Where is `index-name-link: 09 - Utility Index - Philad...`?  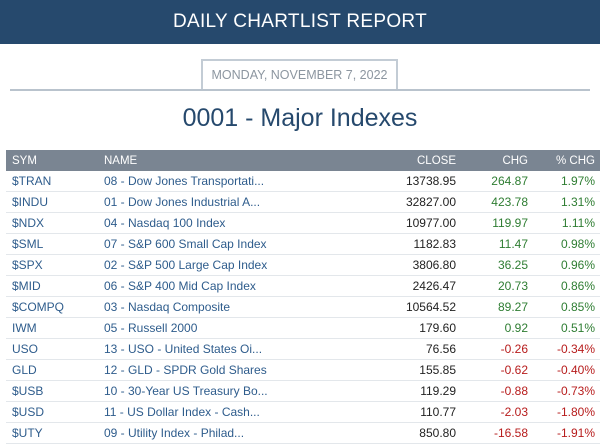 index-name-link: 09 - Utility Index - Philad... is located at coordinates (174, 433).